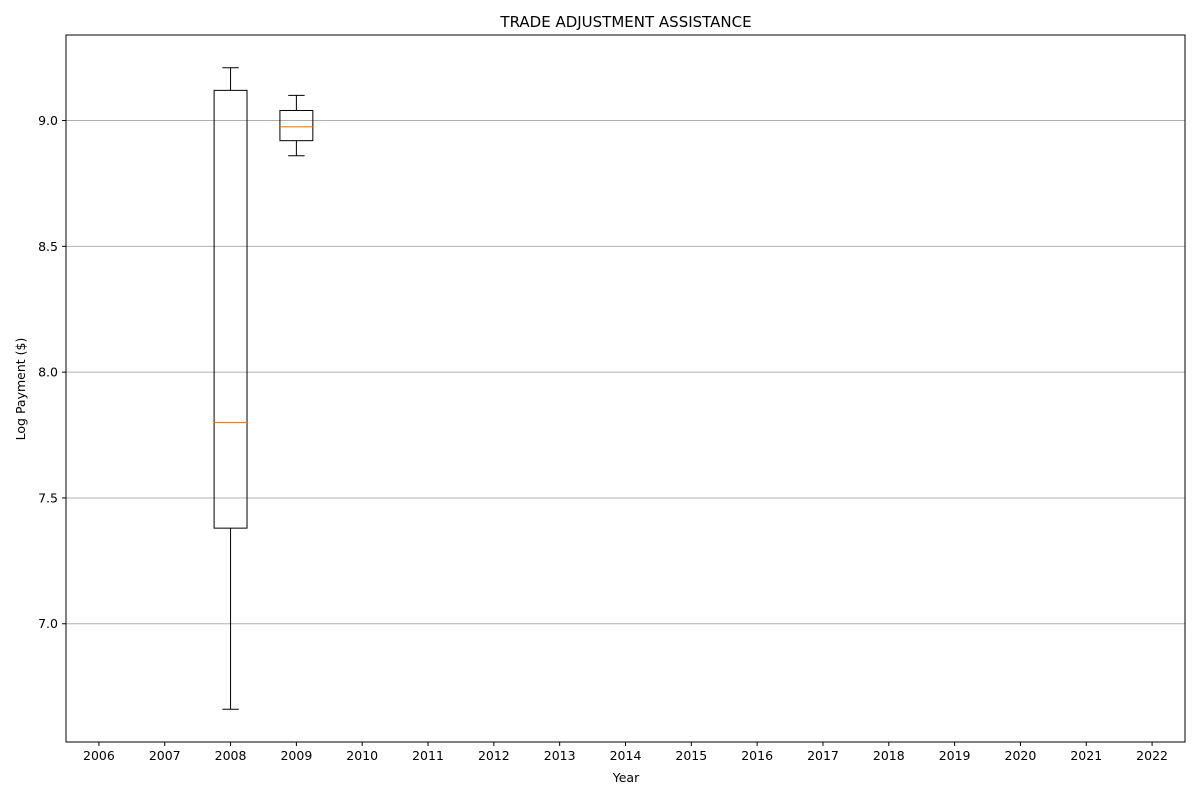  I want to click on x-tick-label: 2014, so click(626, 755).